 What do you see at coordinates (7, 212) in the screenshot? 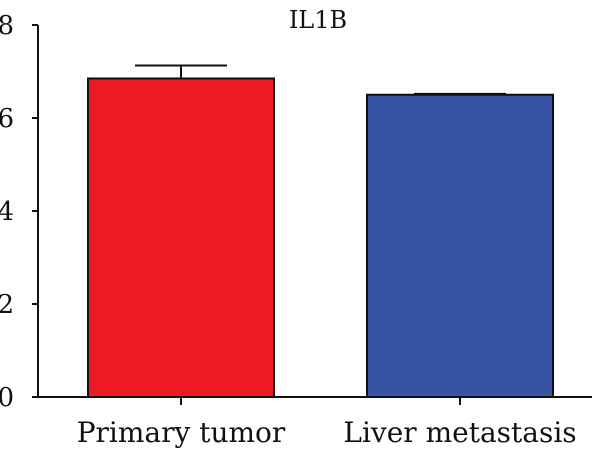
I see `y-tick-label: 4` at bounding box center [7, 212].